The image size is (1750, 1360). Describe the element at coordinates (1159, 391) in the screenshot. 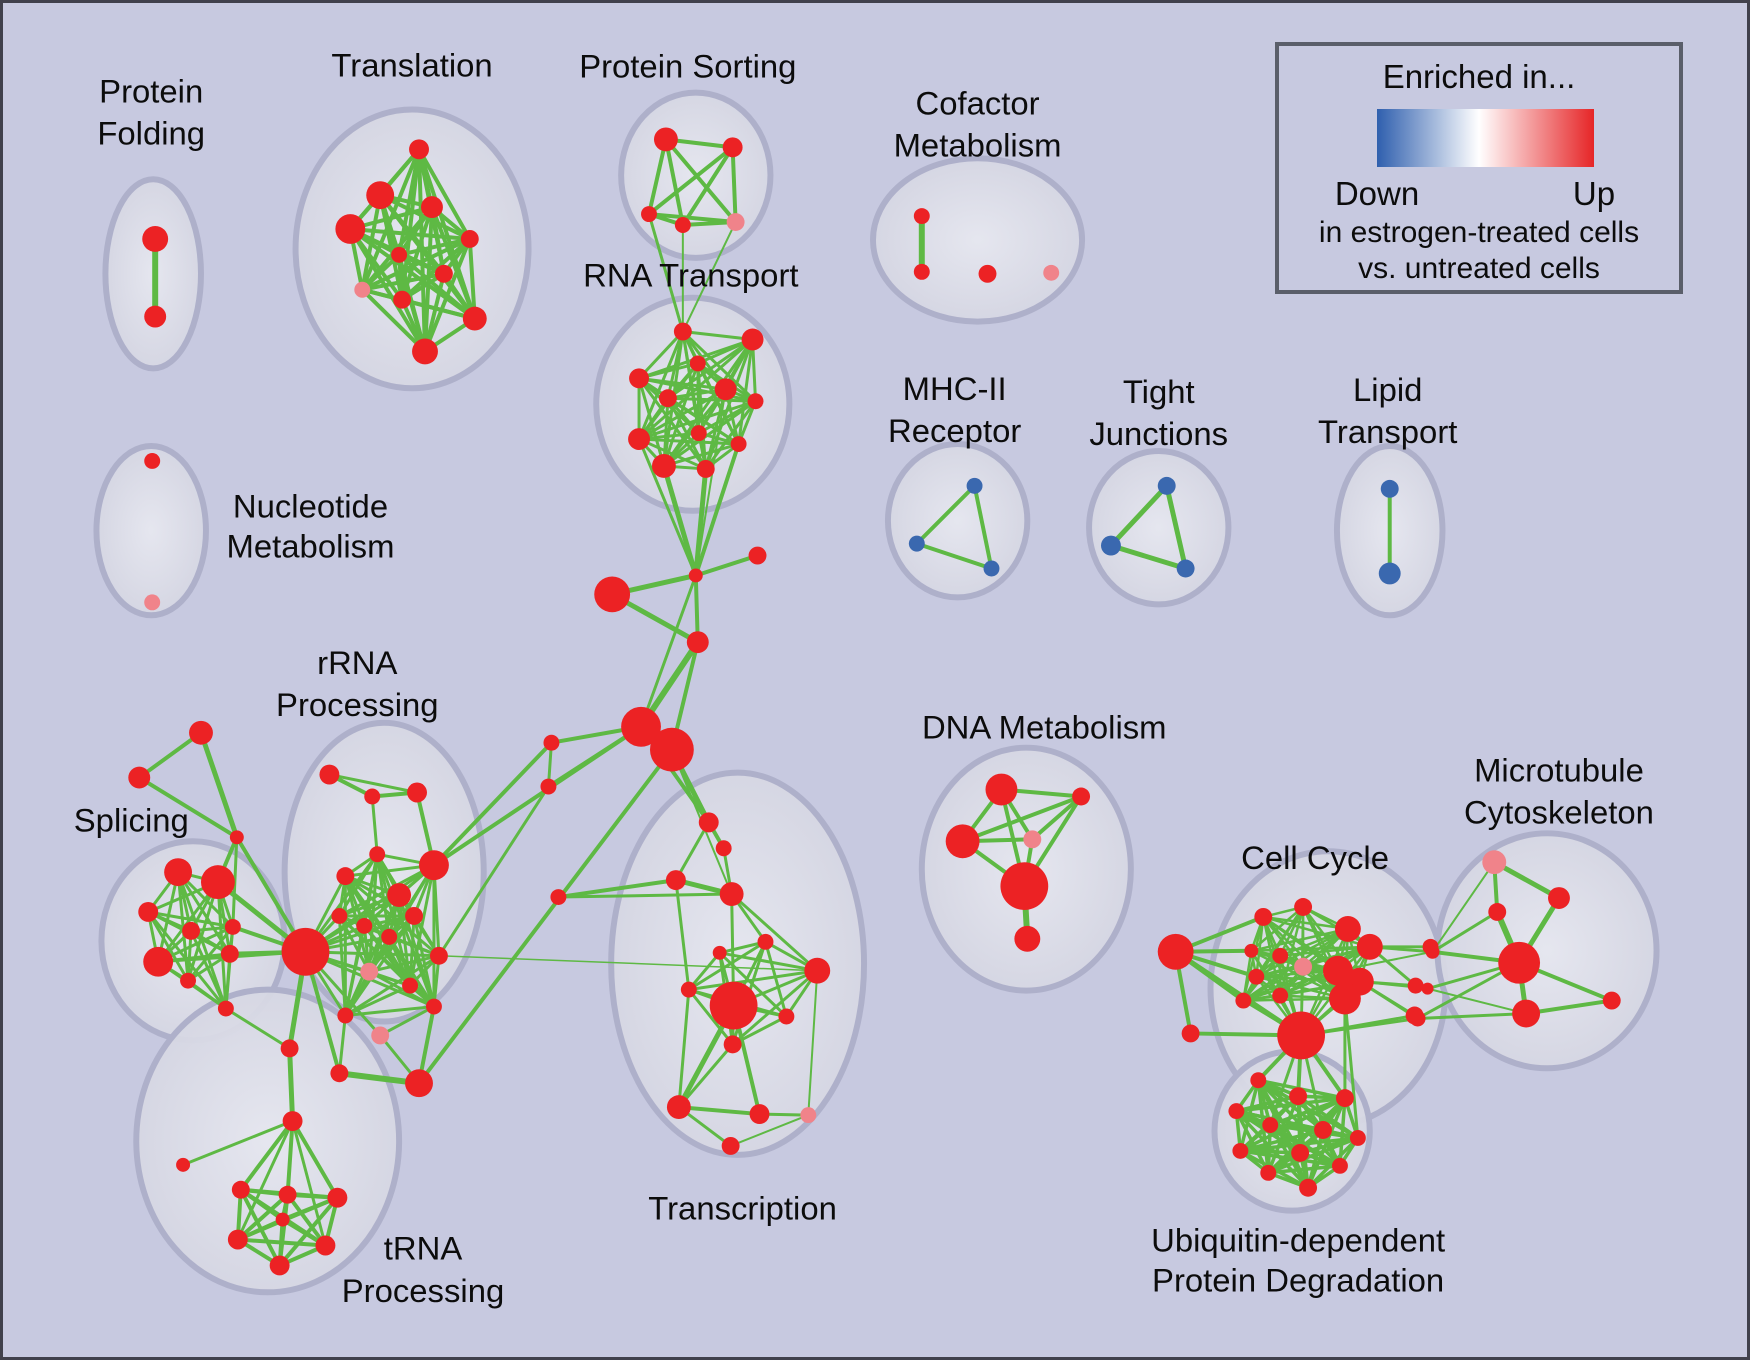

I see `cluster-label-tight-junctions: Tight` at that location.